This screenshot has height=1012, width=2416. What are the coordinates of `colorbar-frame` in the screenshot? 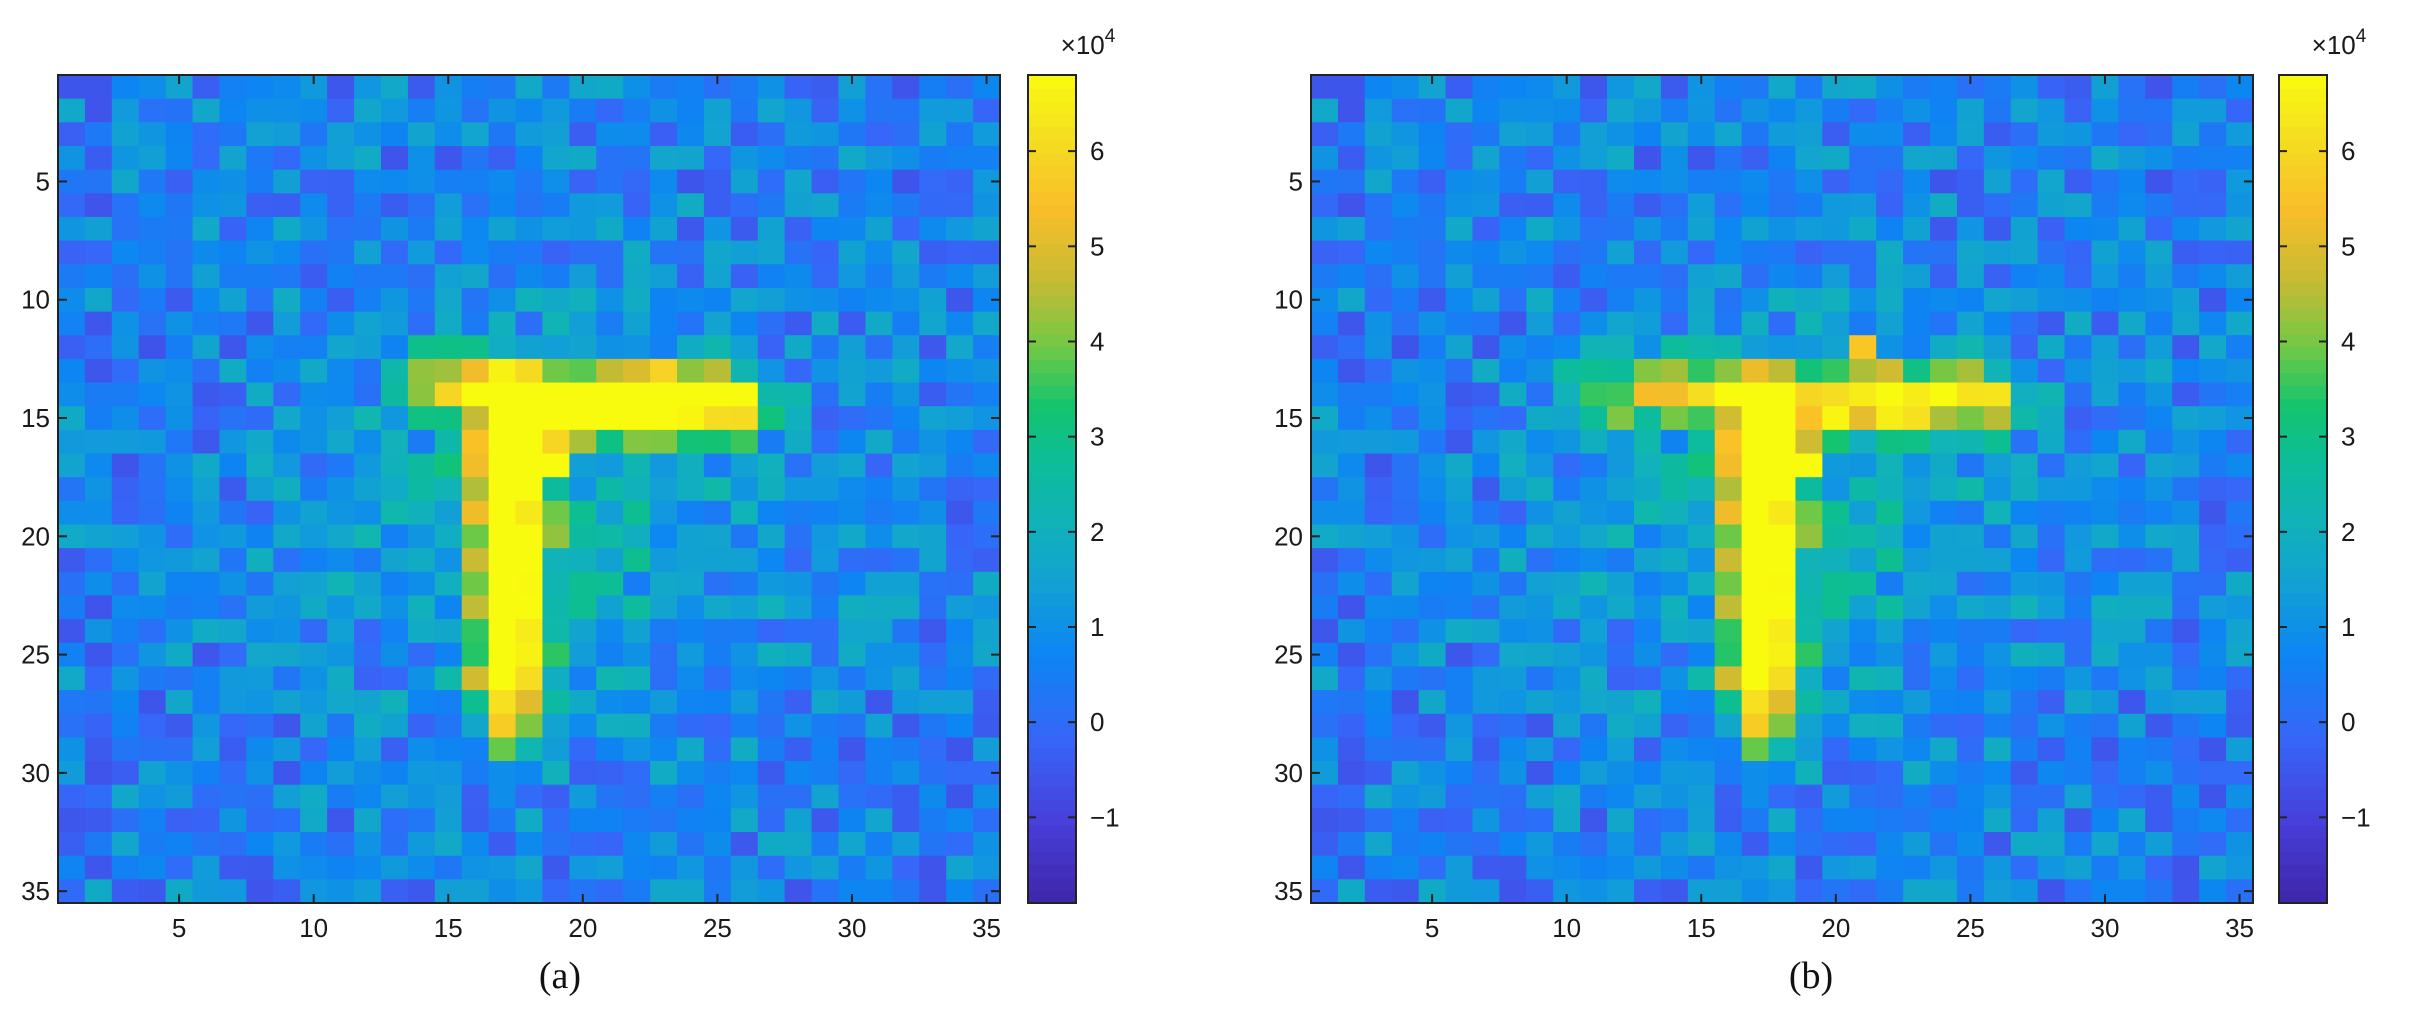 It's located at (1052, 489).